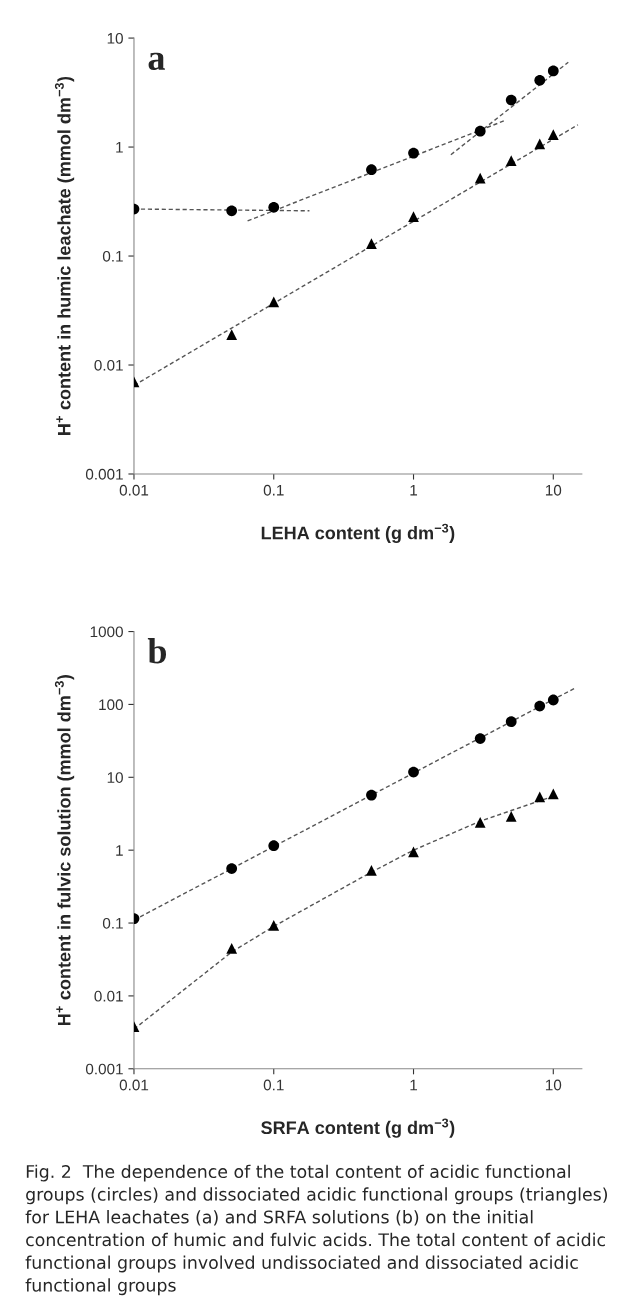  I want to click on y-tick-label: 100, so click(111, 705).